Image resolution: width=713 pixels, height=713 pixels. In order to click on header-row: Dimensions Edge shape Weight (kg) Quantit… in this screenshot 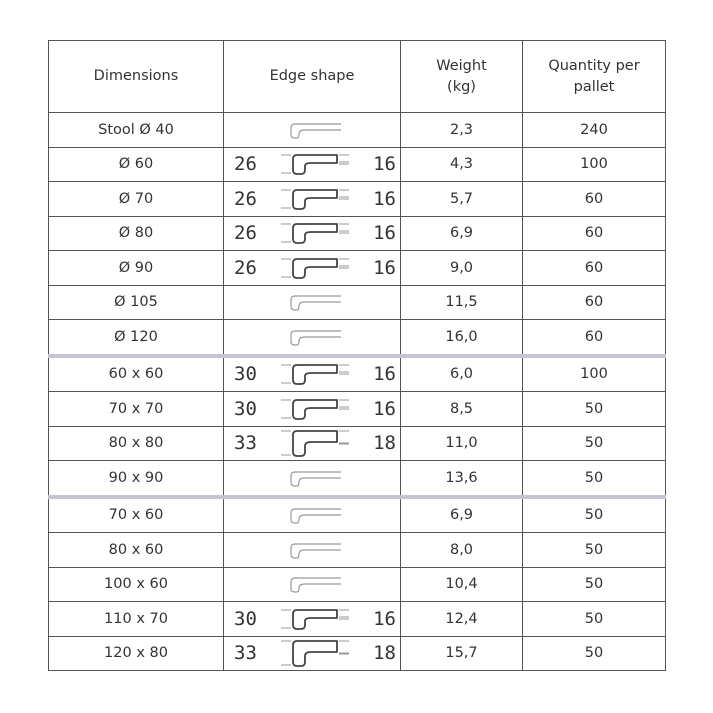, I will do `click(357, 76)`.